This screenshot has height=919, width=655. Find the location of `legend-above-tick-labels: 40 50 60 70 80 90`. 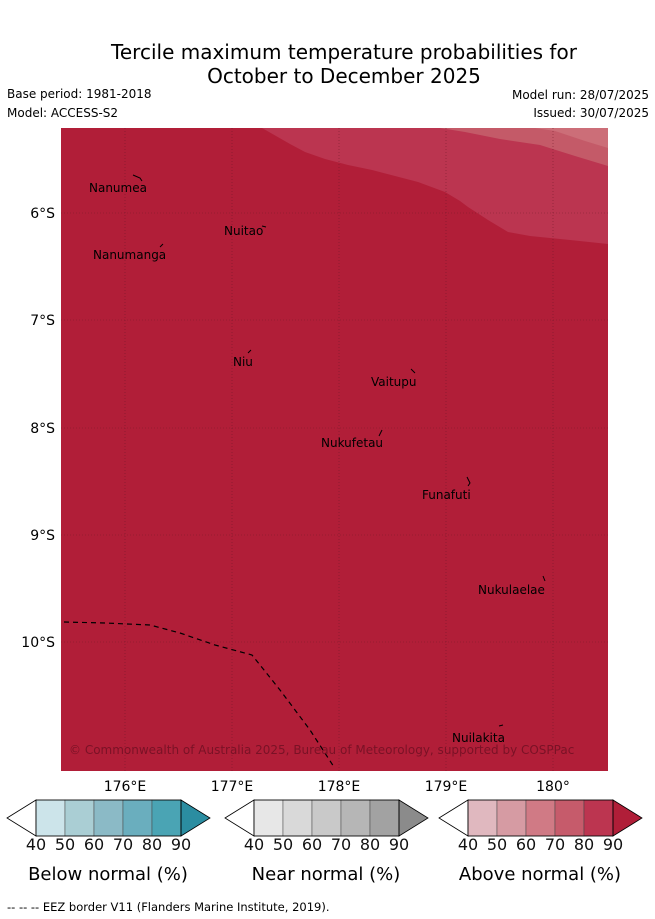

legend-above-tick-labels: 40 50 60 70 80 90 is located at coordinates (540, 844).